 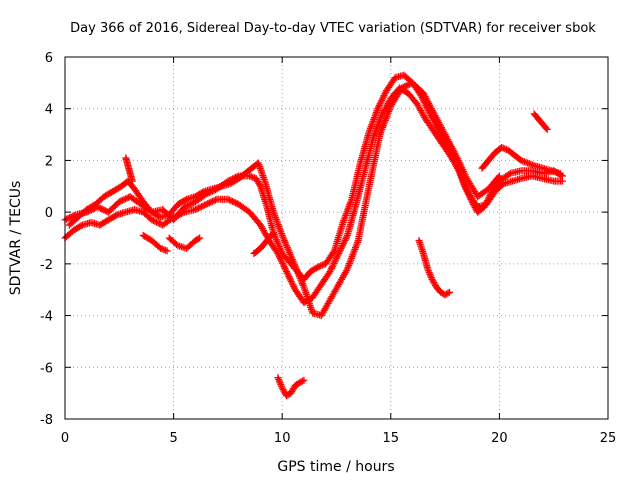 I want to click on x-tick-label: 20, so click(x=499, y=438).